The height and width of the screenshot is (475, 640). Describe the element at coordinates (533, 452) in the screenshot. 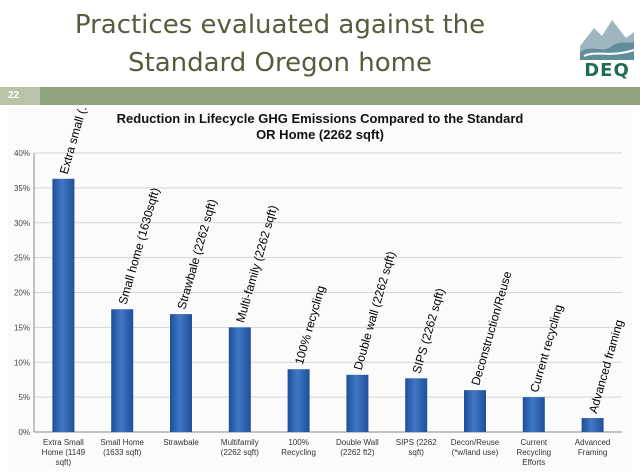

I see `x-category-label: Current Recycling Efforts` at that location.